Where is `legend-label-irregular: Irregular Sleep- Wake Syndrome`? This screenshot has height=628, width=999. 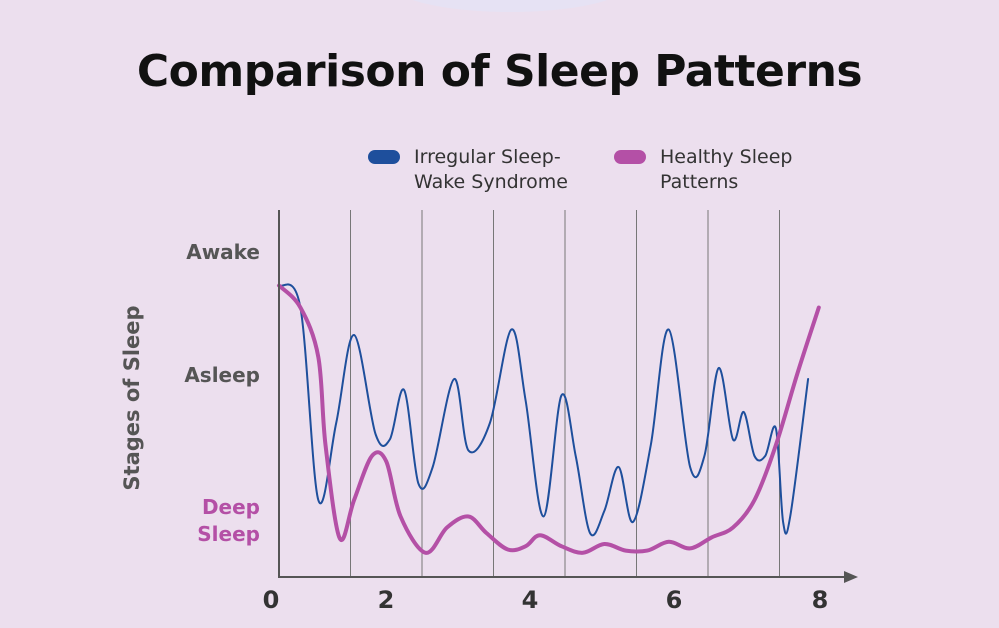 legend-label-irregular: Irregular Sleep- Wake Syndrome is located at coordinates (491, 169).